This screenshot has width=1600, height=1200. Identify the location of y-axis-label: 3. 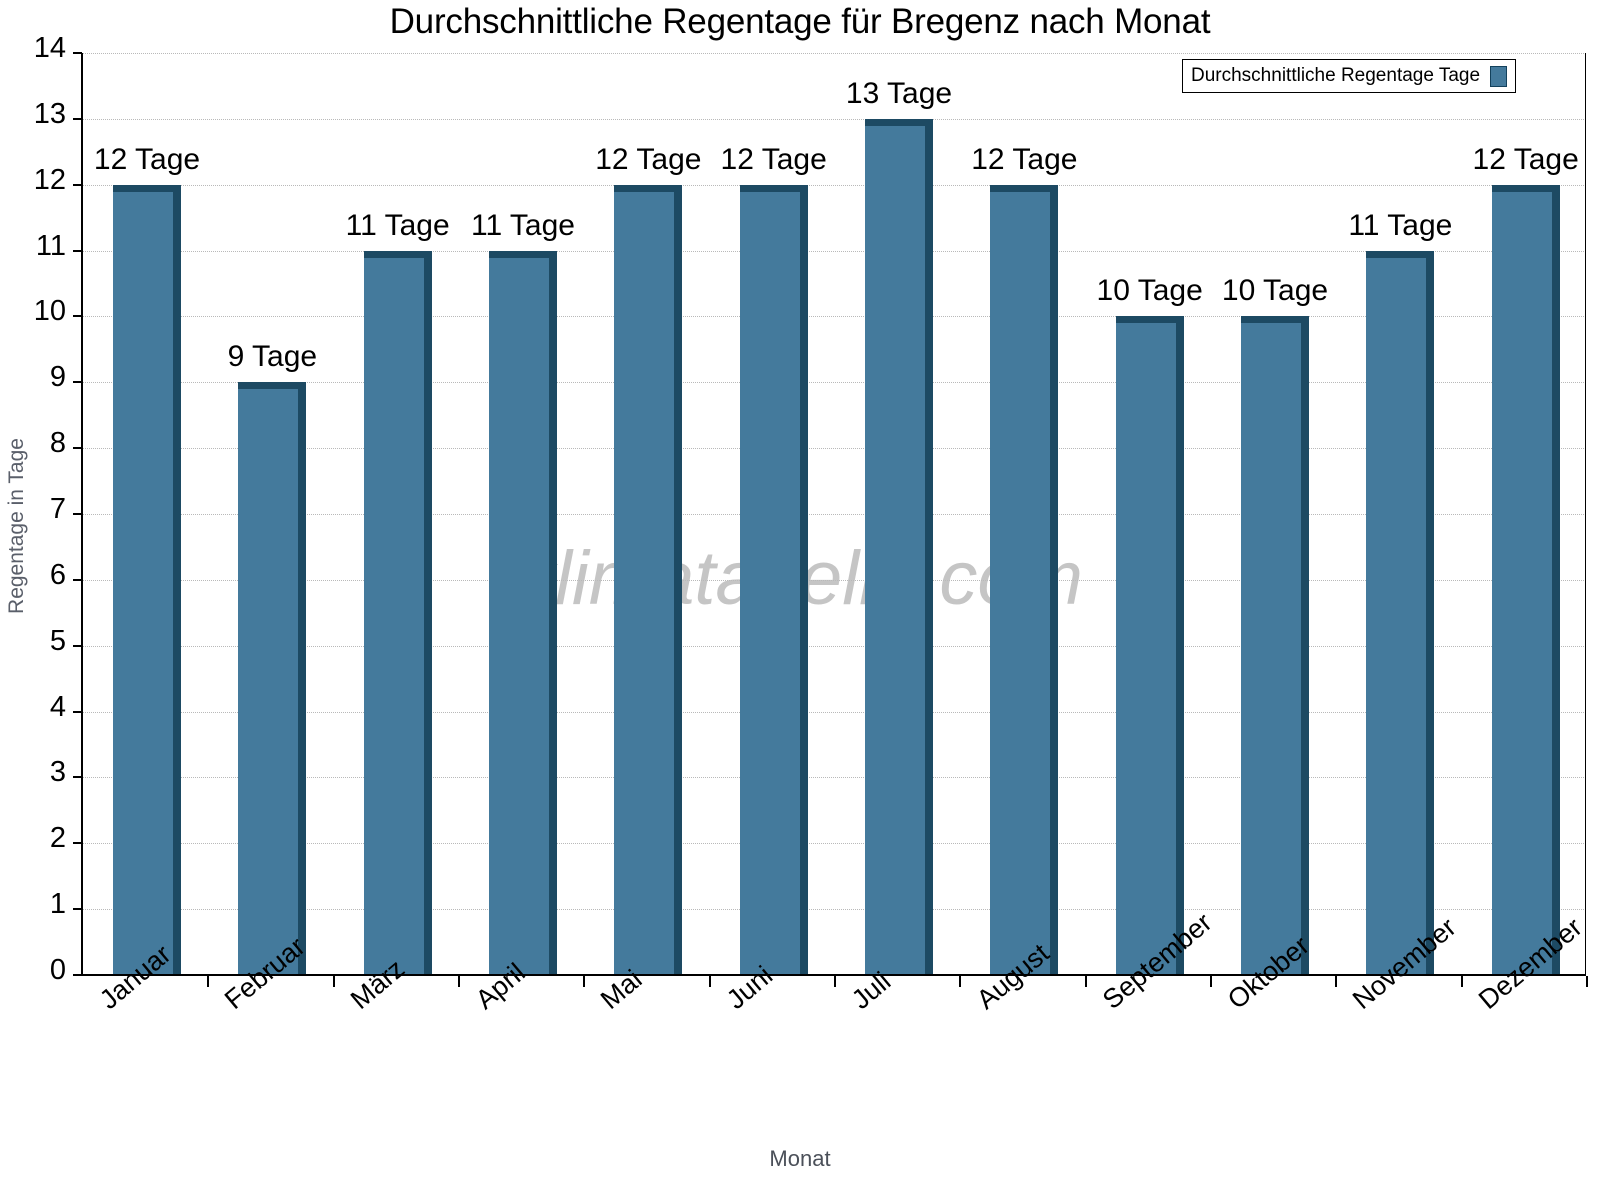
(57, 772).